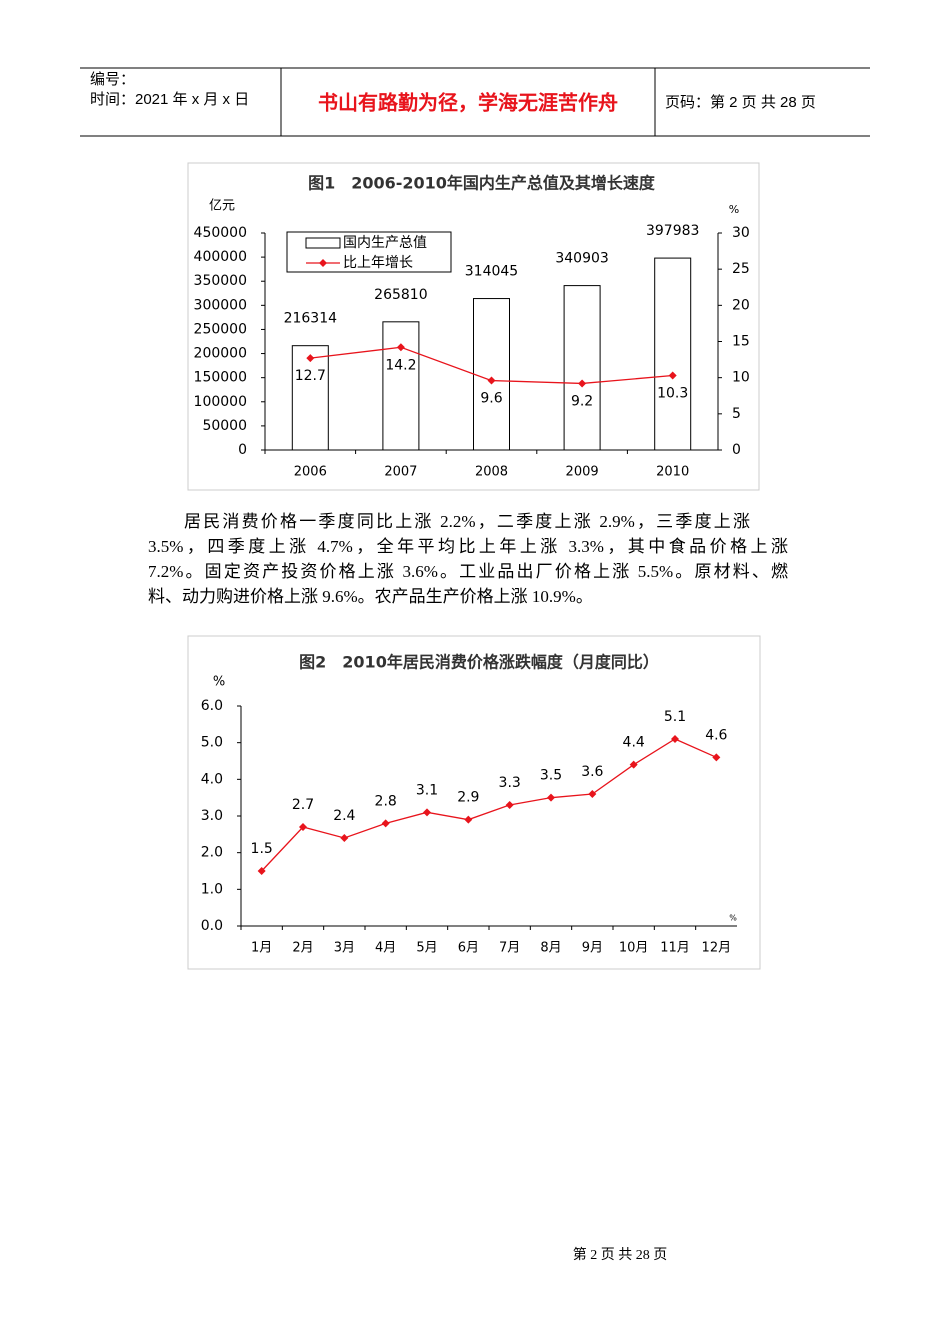 The image size is (950, 1344). What do you see at coordinates (385, 948) in the screenshot?
I see `x-tick-label: 4月` at bounding box center [385, 948].